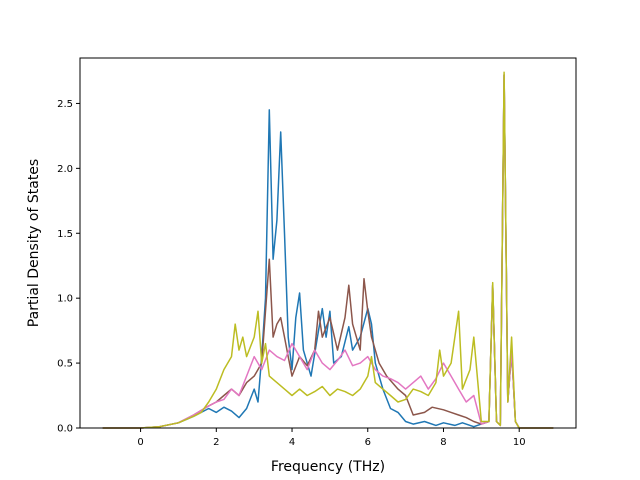 Image resolution: width=640 pixels, height=480 pixels. What do you see at coordinates (65, 364) in the screenshot?
I see `y-tick-label: 0.5` at bounding box center [65, 364].